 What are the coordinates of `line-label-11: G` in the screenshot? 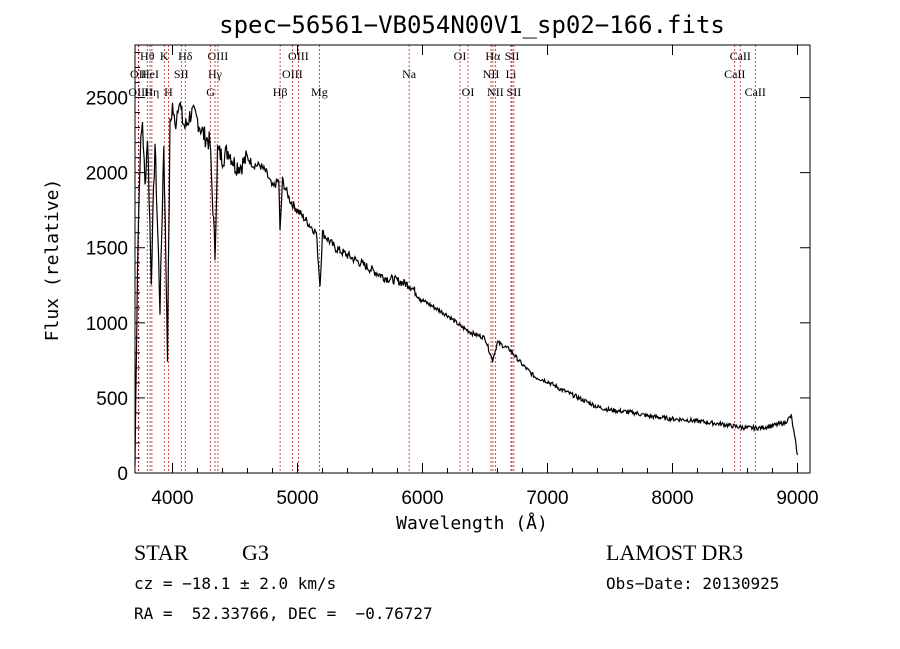 It's located at (210, 92).